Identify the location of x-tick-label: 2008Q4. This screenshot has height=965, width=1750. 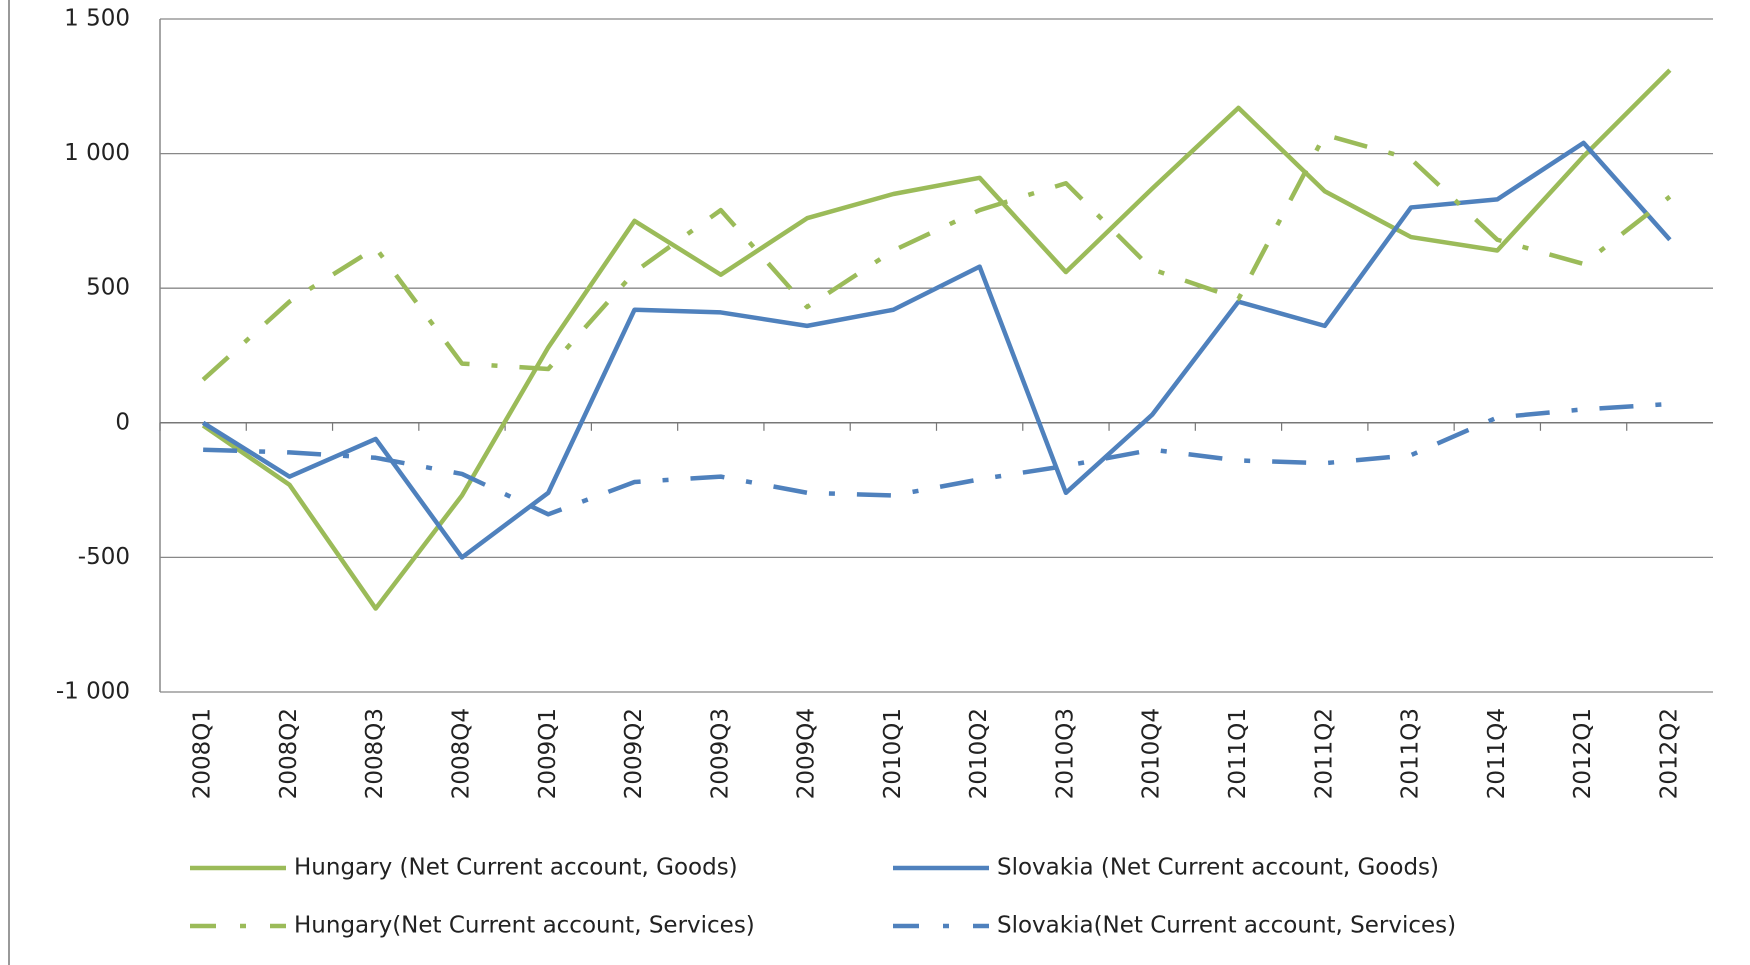
(461, 753).